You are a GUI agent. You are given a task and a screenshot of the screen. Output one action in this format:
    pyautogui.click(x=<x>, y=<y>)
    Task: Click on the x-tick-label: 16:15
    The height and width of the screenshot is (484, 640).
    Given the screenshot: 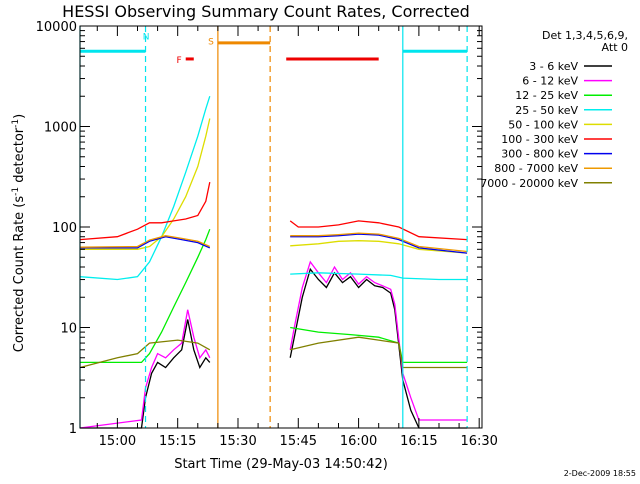 What is the action you would take?
    pyautogui.click(x=418, y=441)
    